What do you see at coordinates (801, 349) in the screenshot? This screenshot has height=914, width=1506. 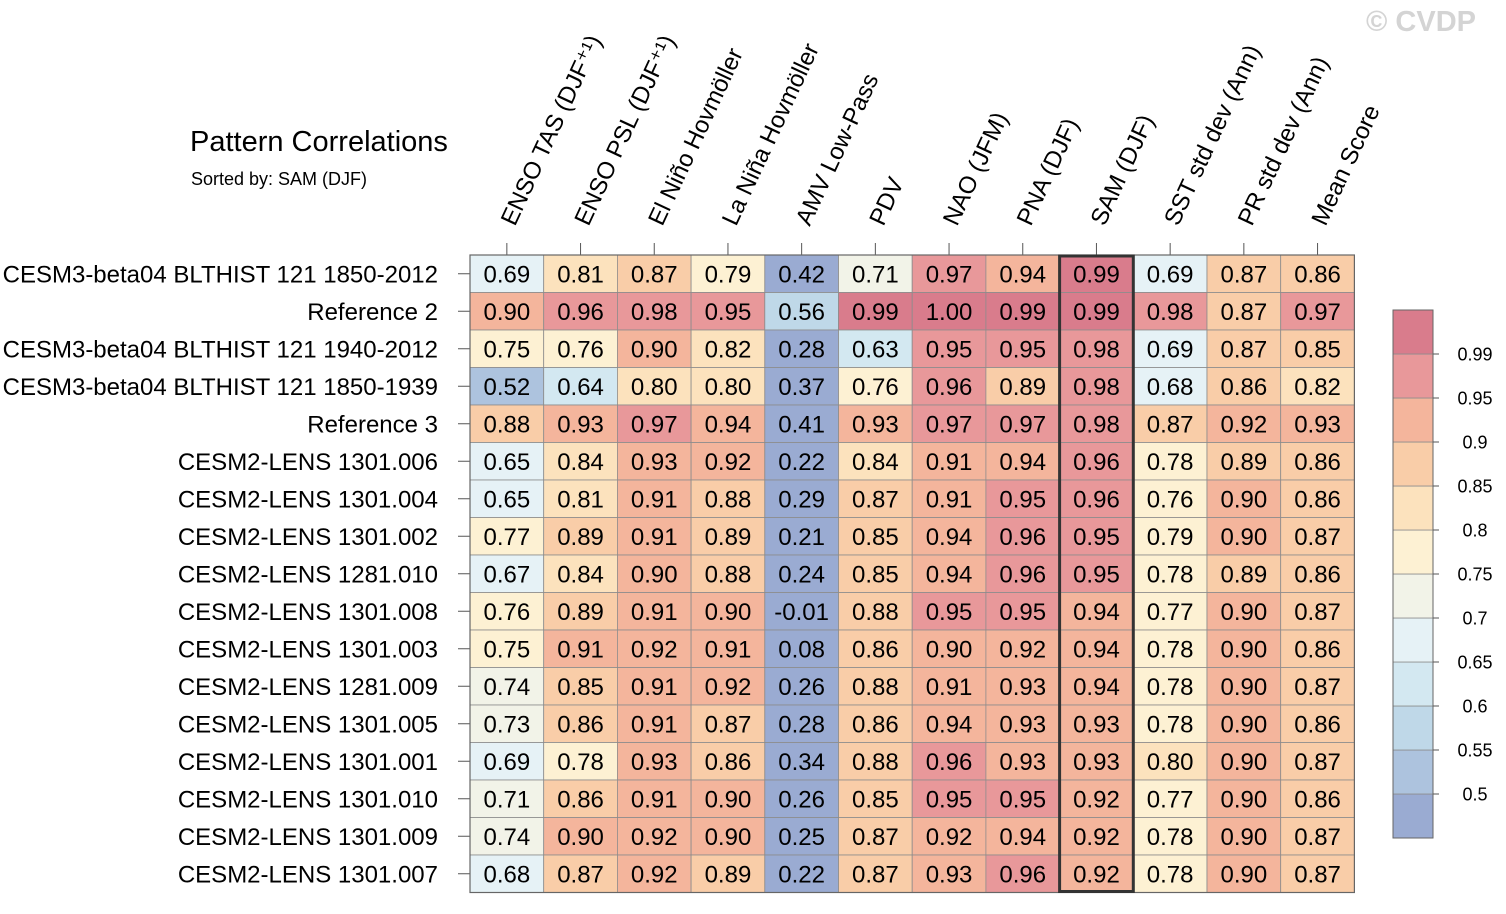 I see `cell-value: 0.28` at bounding box center [801, 349].